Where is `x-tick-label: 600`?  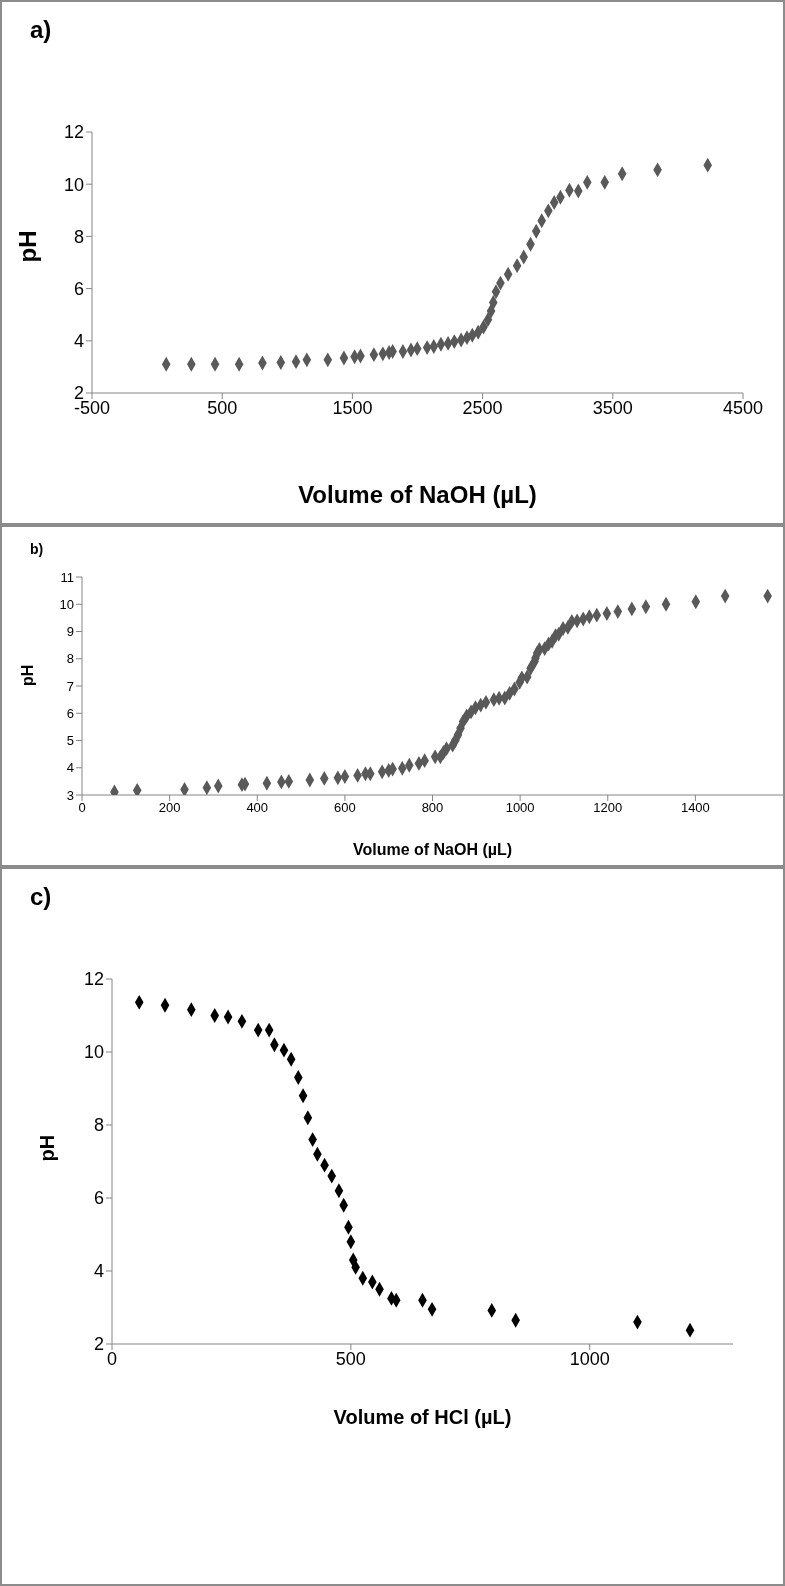
x-tick-label: 600 is located at coordinates (345, 808).